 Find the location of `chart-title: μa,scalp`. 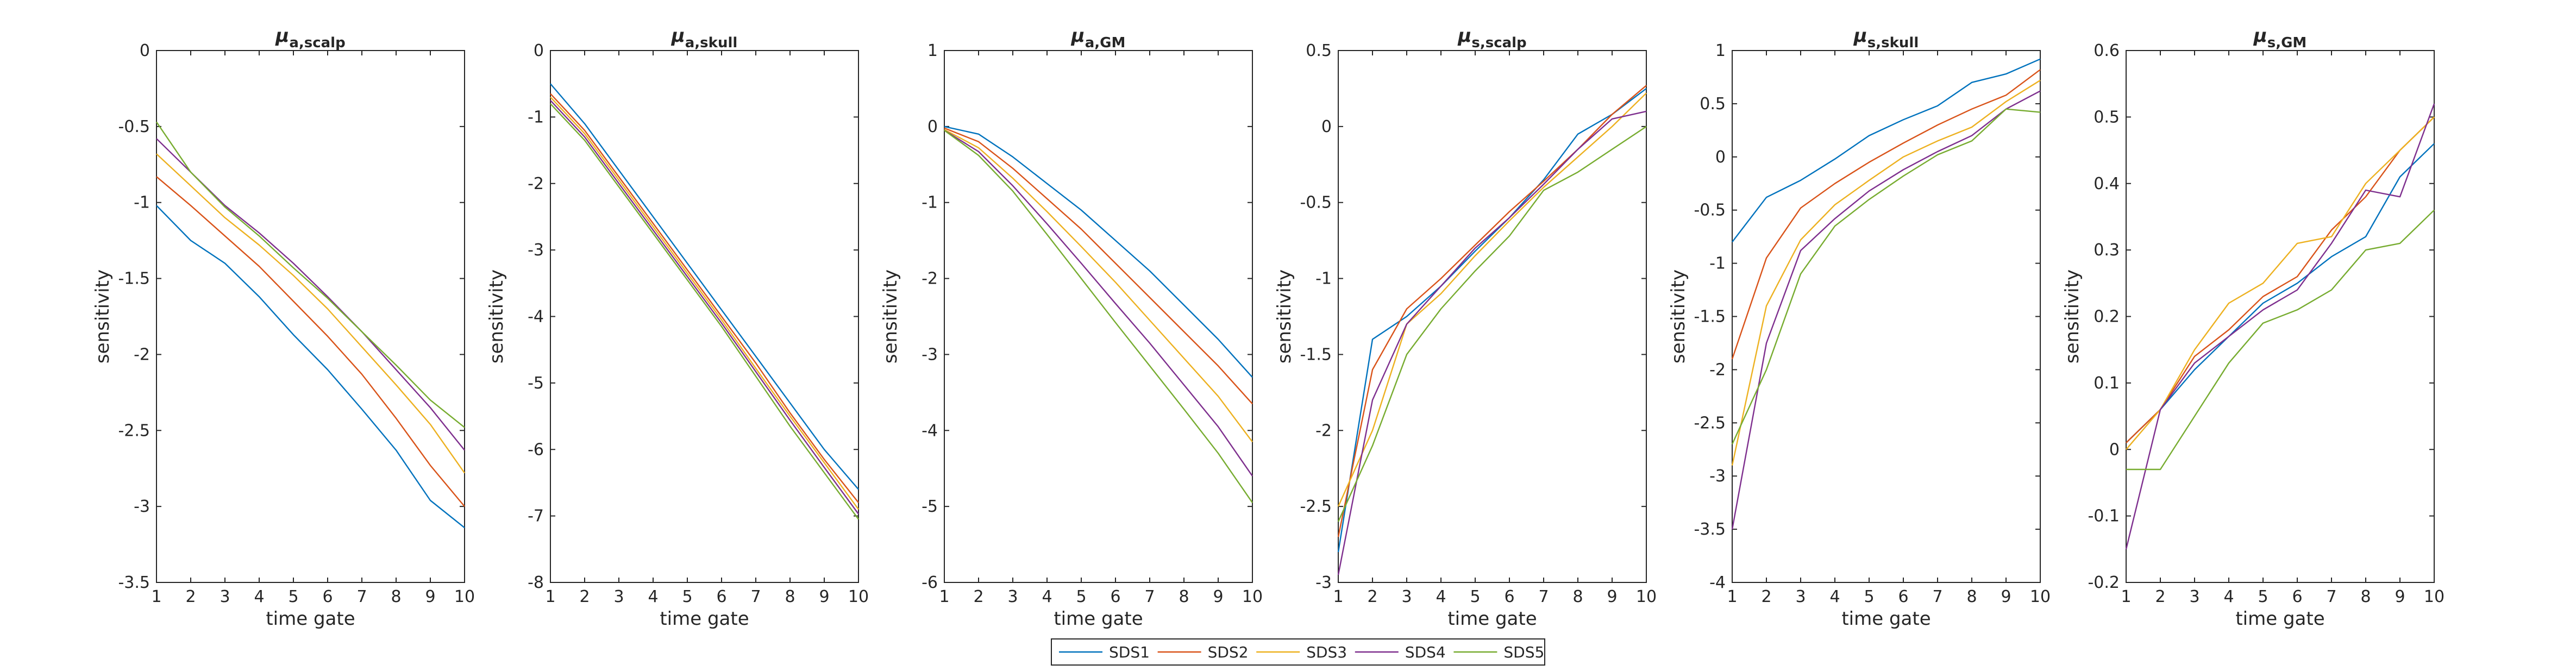

chart-title: μa,scalp is located at coordinates (310, 38).